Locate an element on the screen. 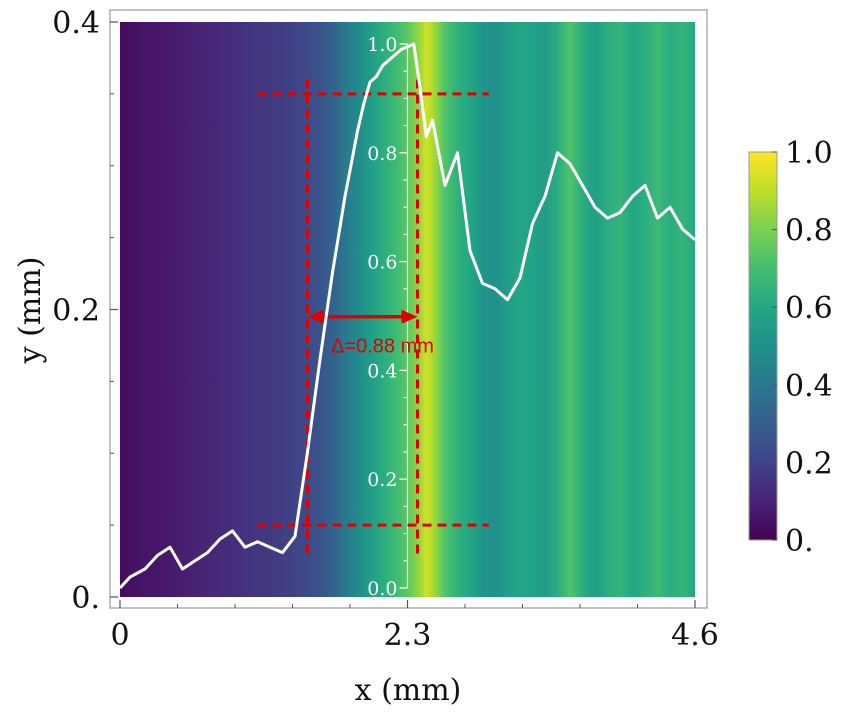 The height and width of the screenshot is (716, 848). colorbar-ticks: 0. 0.2 0.4 0.6 0.8 1.0 is located at coordinates (802, 347).